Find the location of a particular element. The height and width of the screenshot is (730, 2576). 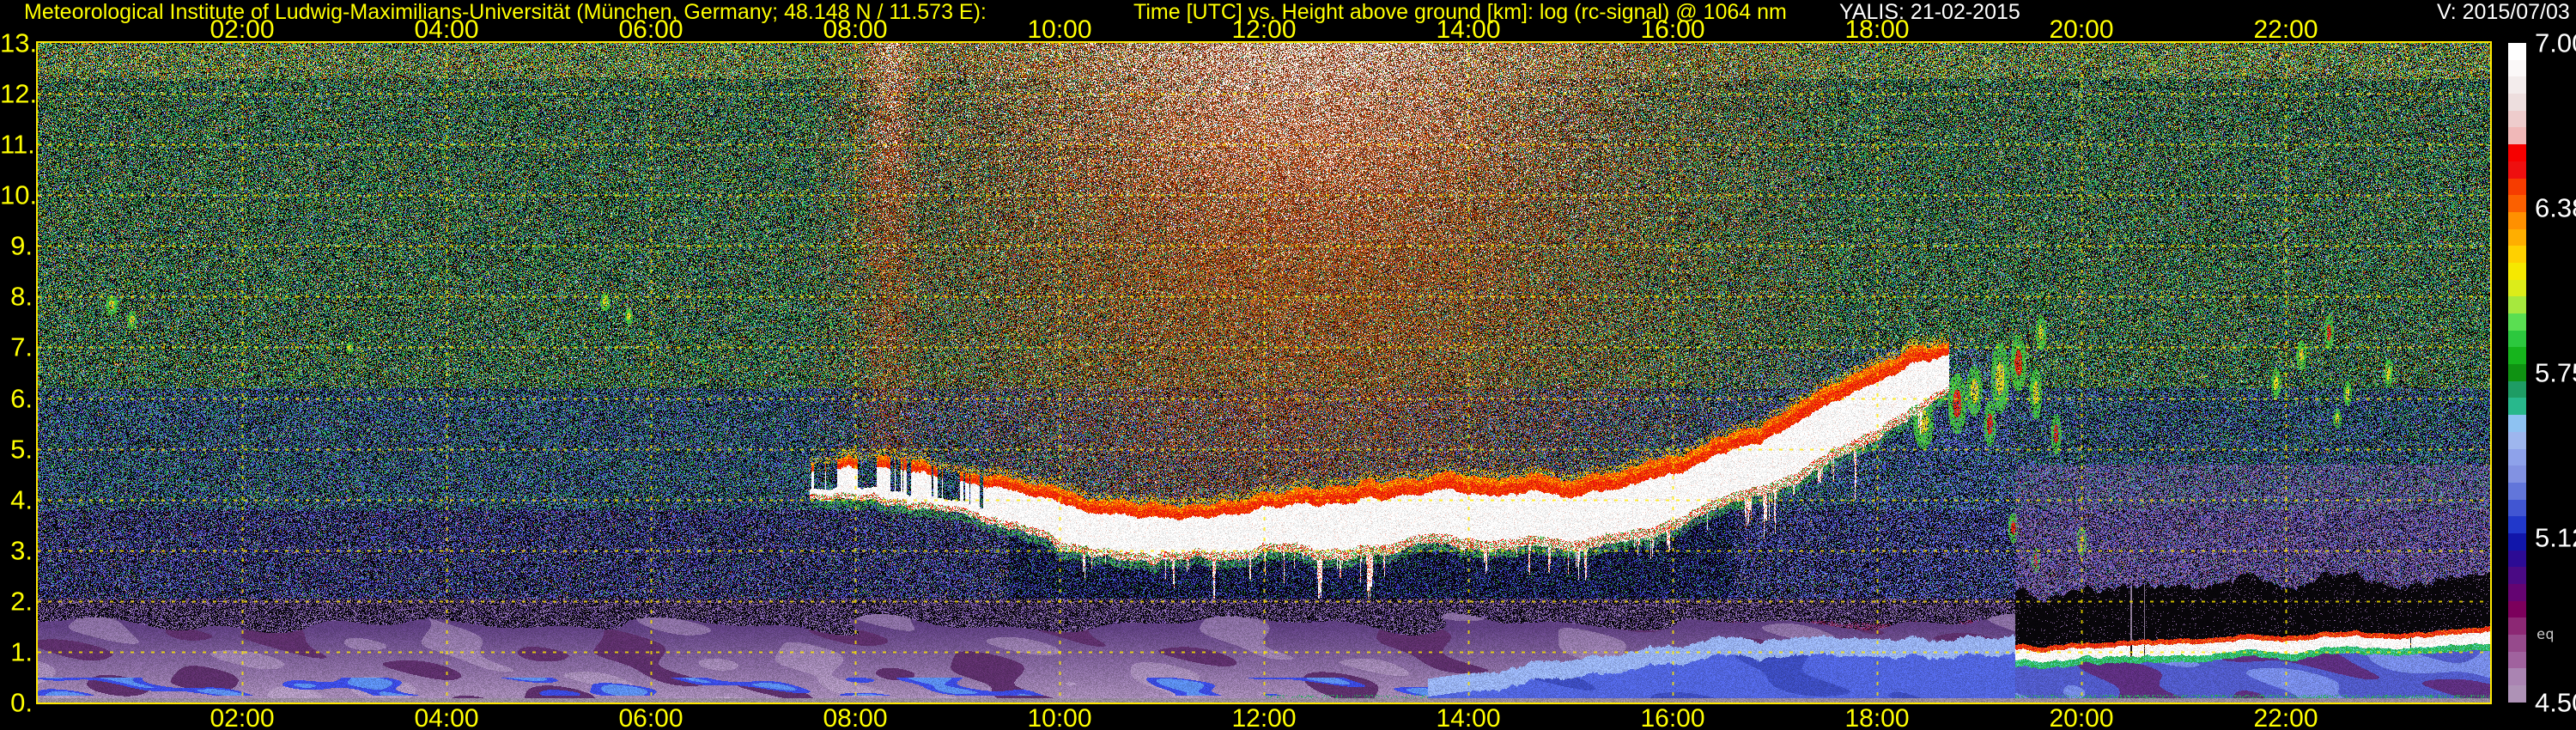

y-tick-label: 3. is located at coordinates (21, 550).